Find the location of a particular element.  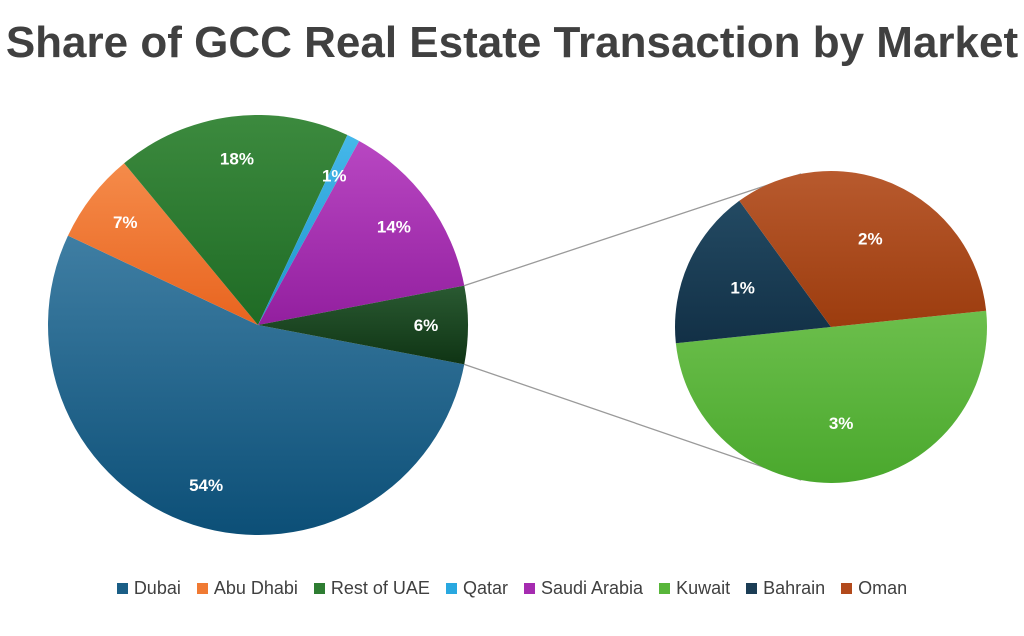

connector-line-top is located at coordinates (633, 230).